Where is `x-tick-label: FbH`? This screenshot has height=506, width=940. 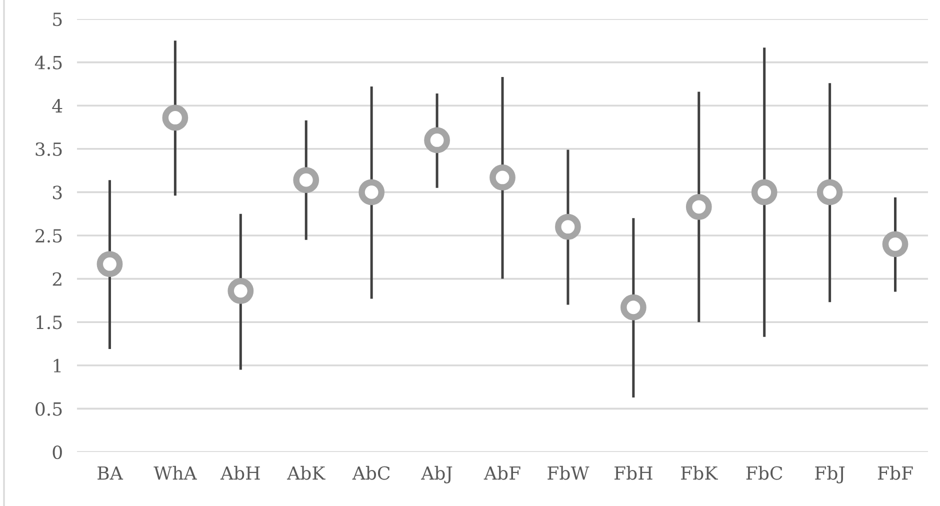 x-tick-label: FbH is located at coordinates (633, 473).